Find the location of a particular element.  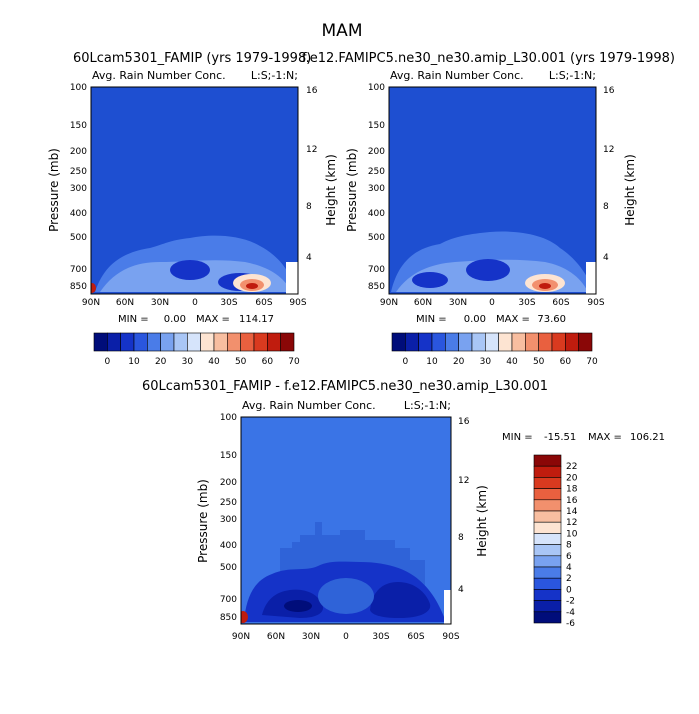

panel-c-yaxis: 100 150 200 250 300 400 500 700 850 is located at coordinates (228, 518).